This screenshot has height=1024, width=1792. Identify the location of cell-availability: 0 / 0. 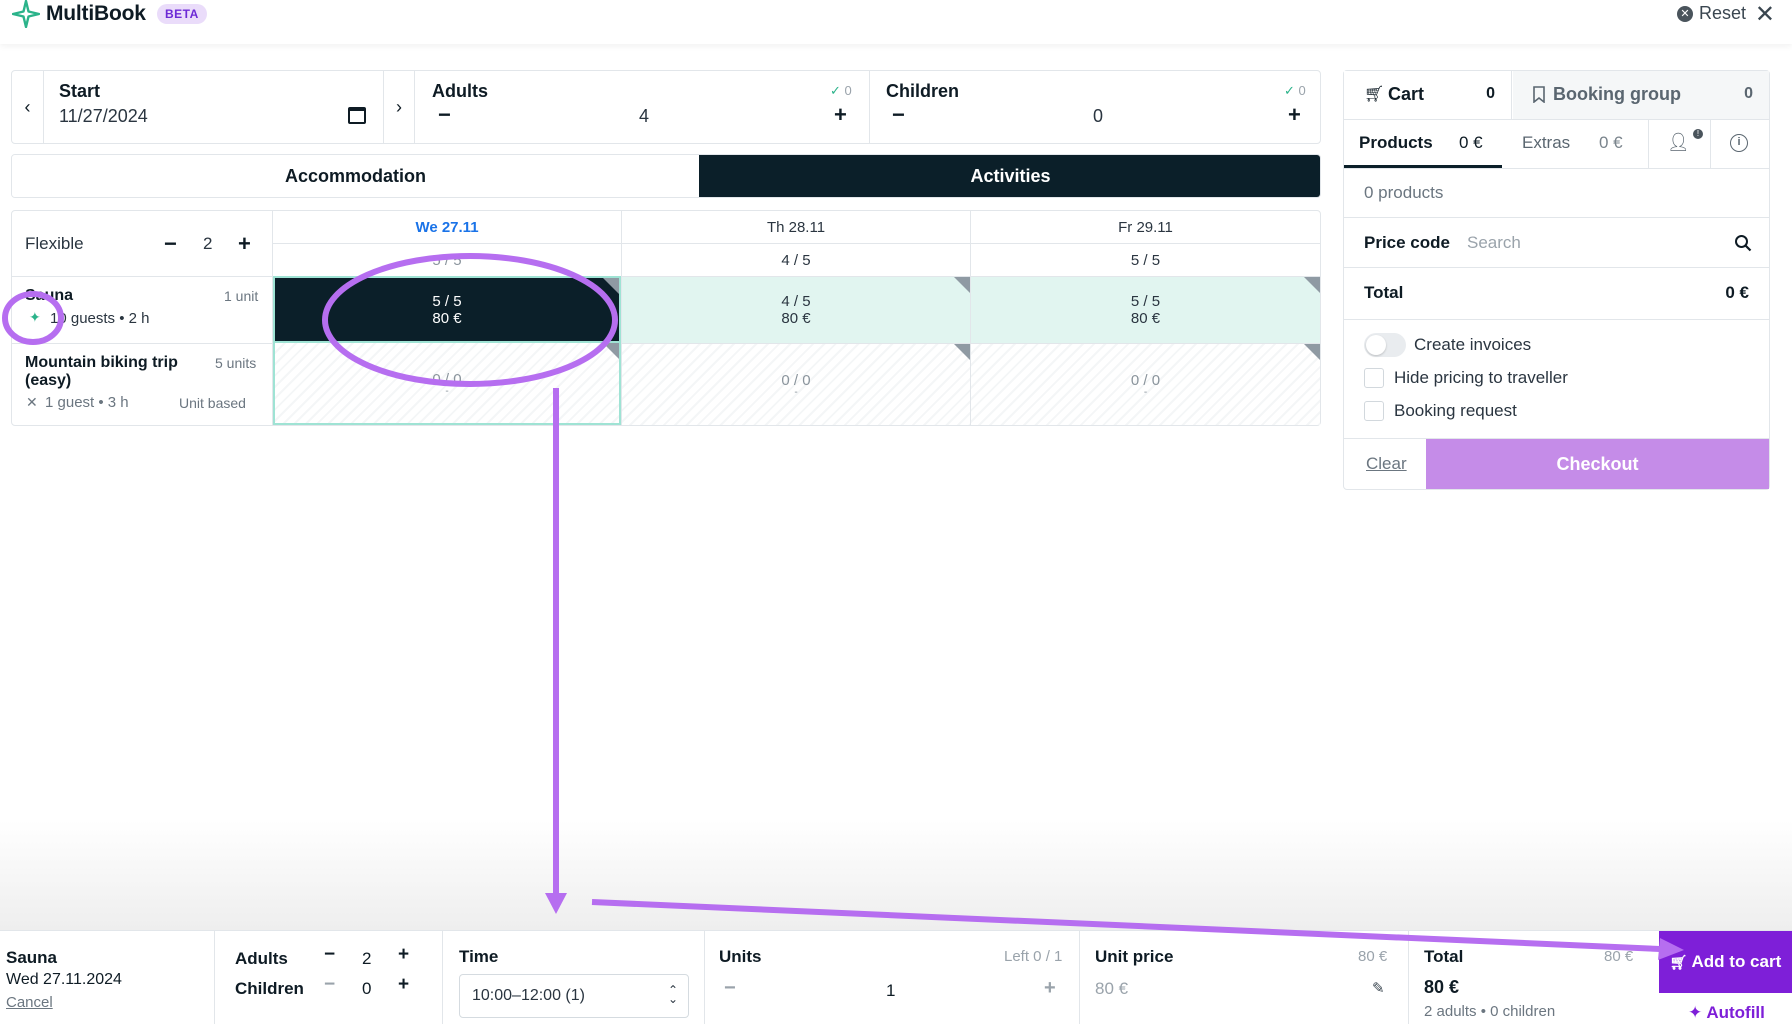
(447, 379).